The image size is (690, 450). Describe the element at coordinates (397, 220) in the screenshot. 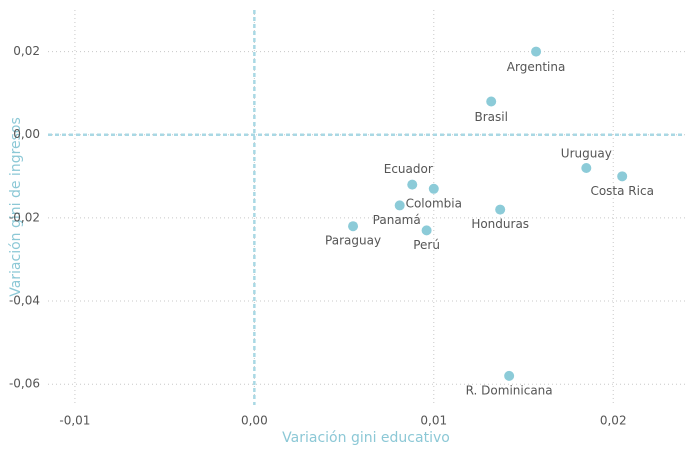

I see `point-label: Panamá` at that location.